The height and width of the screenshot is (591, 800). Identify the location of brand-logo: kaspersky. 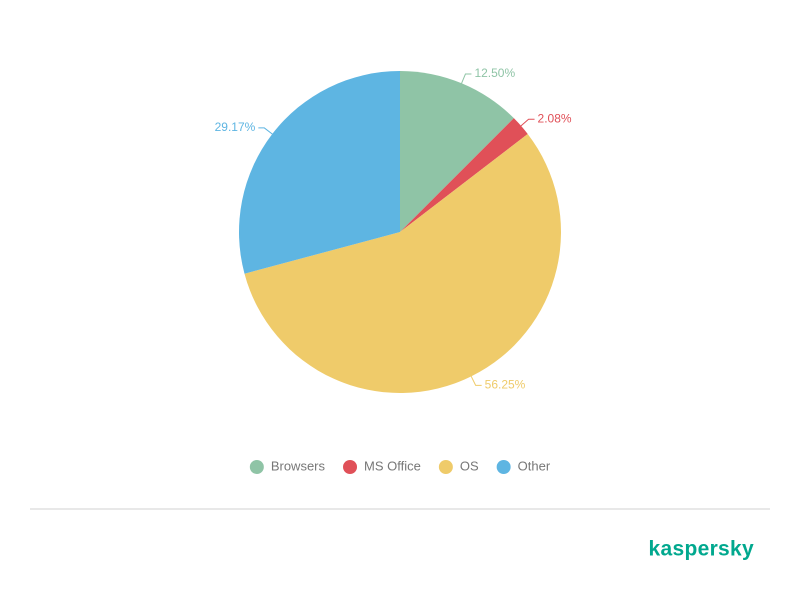
(701, 549).